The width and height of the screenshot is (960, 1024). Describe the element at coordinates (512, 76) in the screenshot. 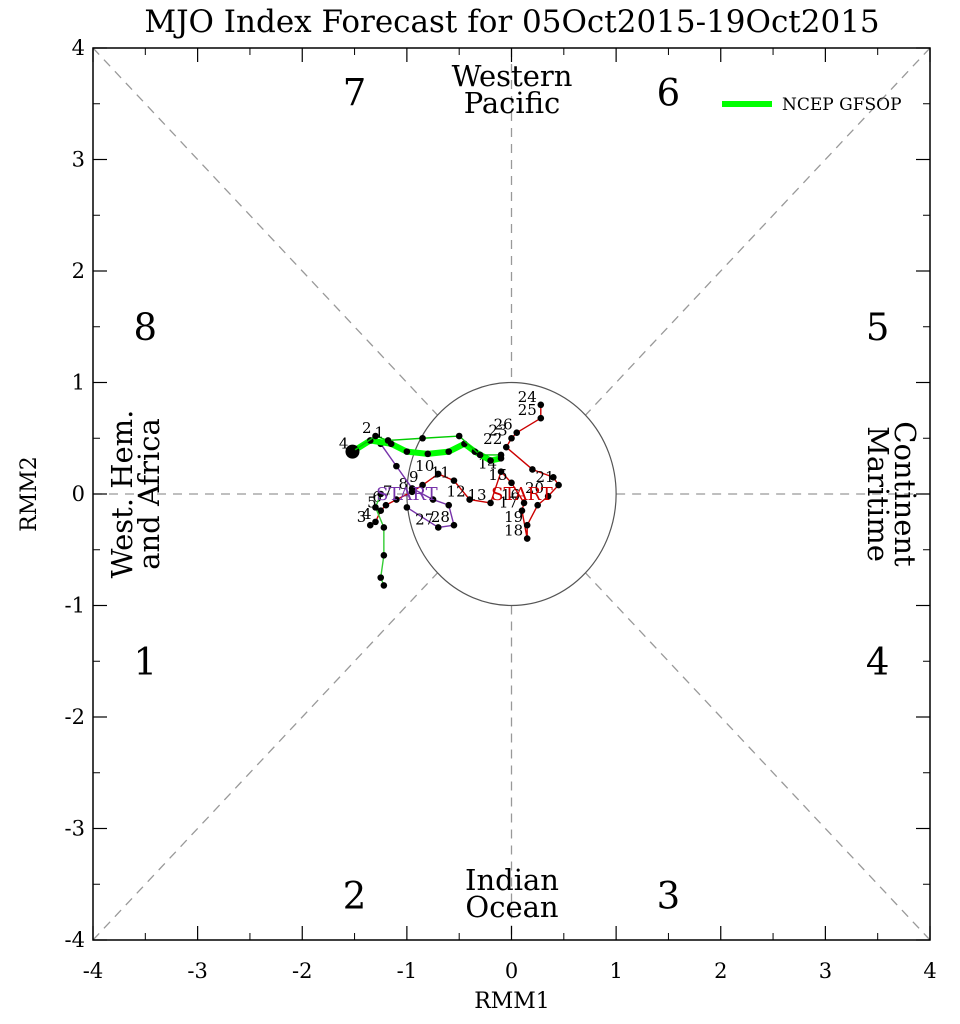

I see `region-label: Western` at that location.